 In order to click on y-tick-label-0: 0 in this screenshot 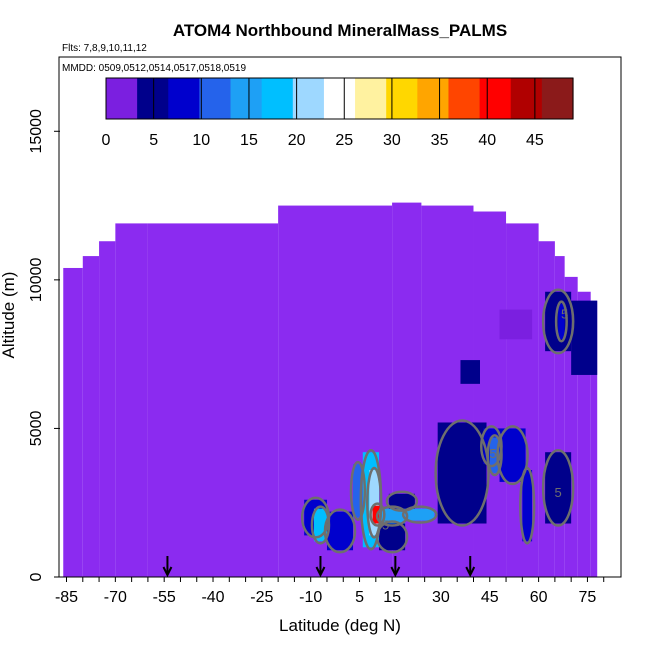, I will do `click(36, 576)`.